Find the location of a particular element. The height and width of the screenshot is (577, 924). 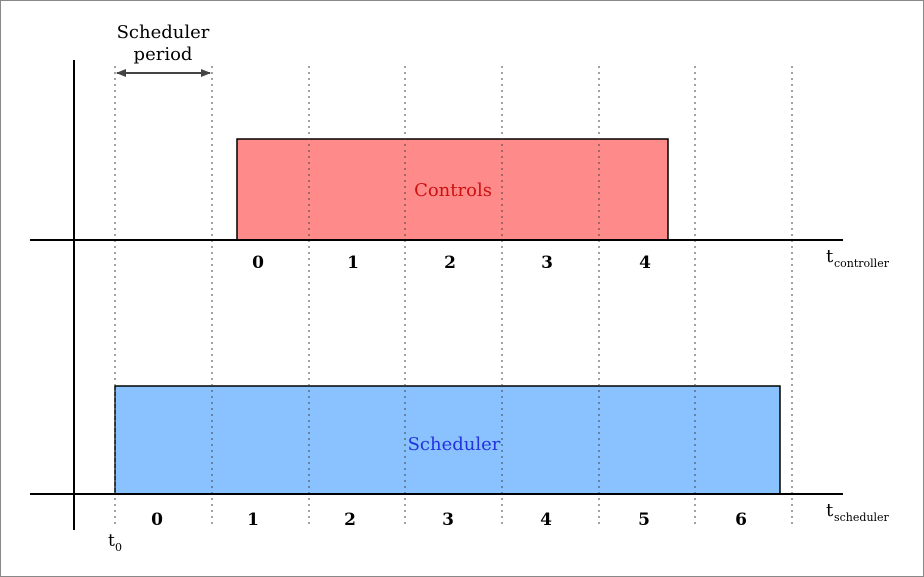

scheduler-tick-labels: 0 1 2 3 4 5 6 is located at coordinates (449, 520).